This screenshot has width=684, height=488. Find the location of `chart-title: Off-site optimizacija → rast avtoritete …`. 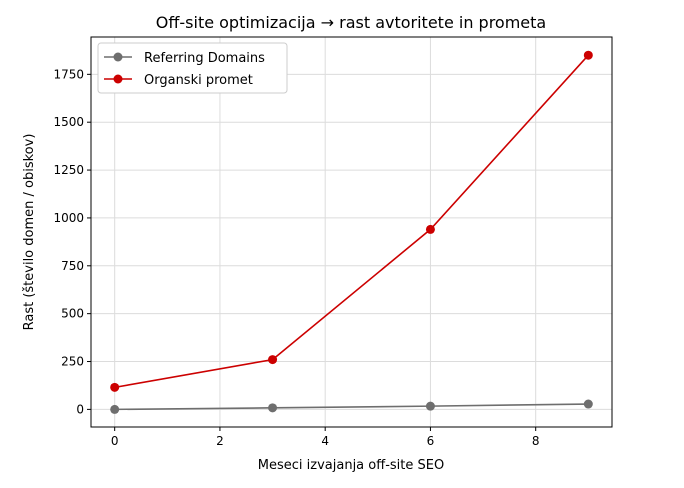

chart-title: Off-site optimizacija → rast avtoritete … is located at coordinates (351, 22).